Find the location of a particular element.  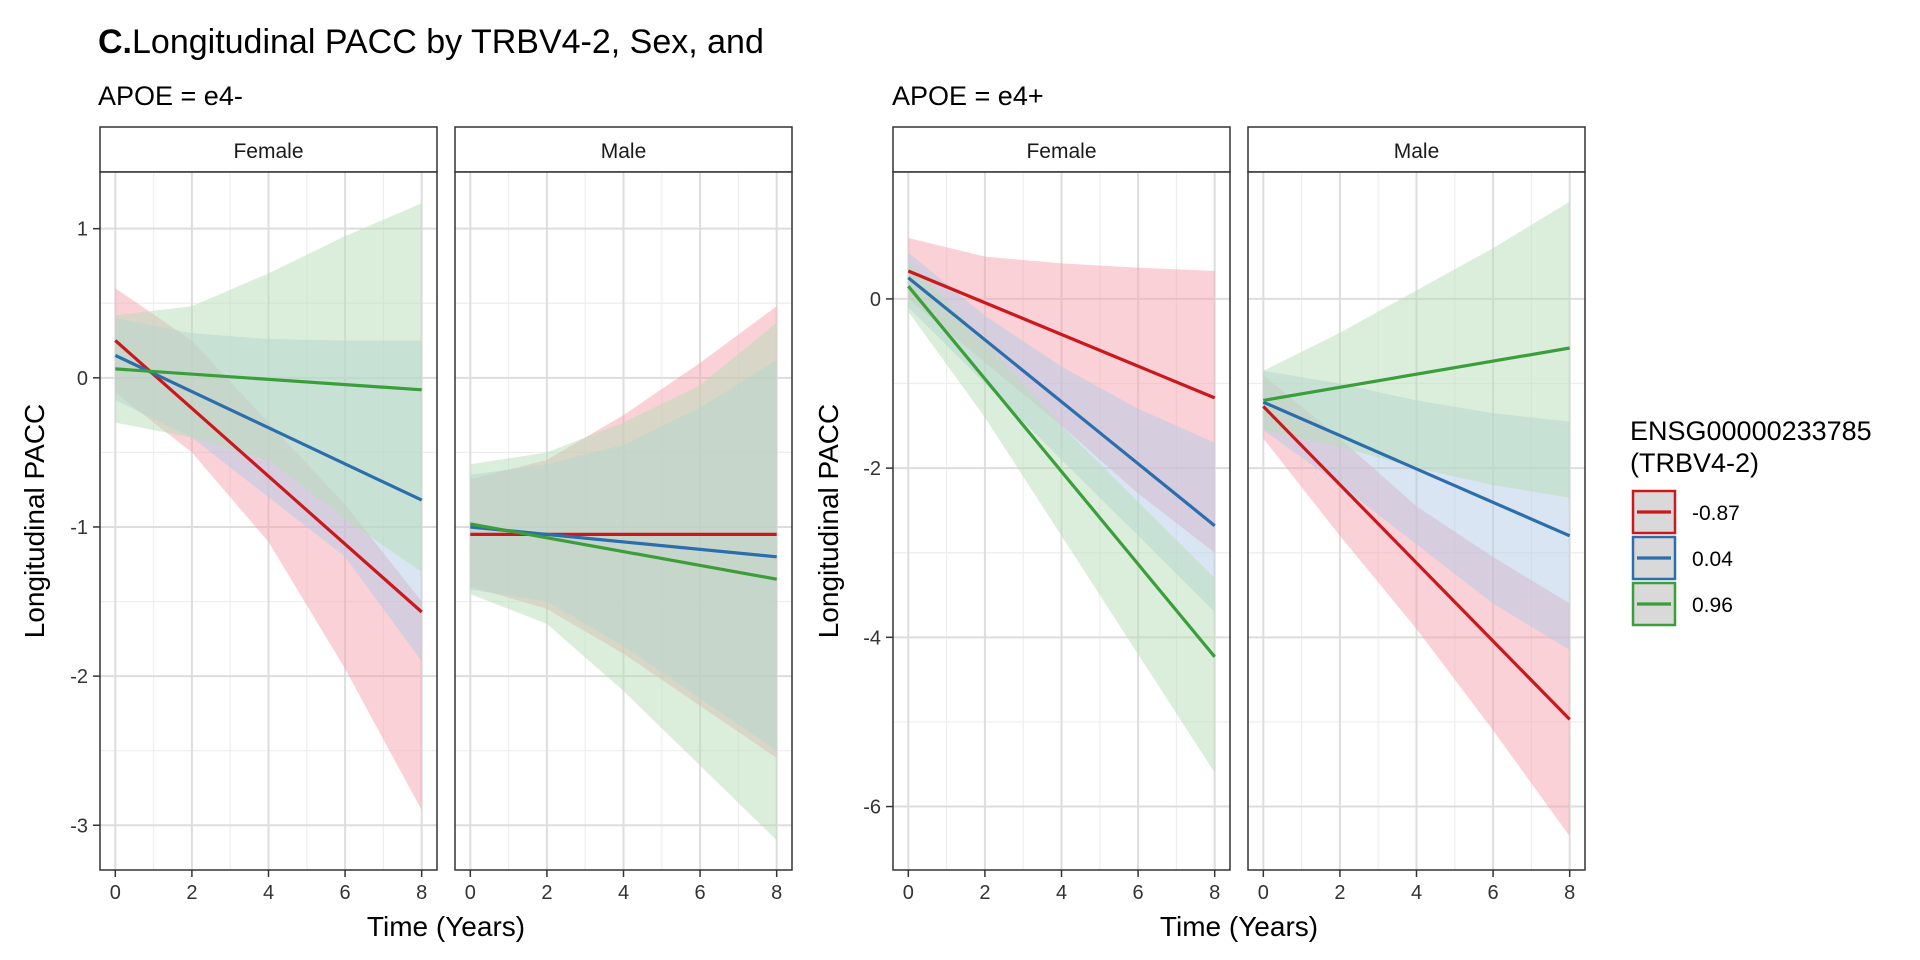

legend-item: 0.96 is located at coordinates (1682, 604).